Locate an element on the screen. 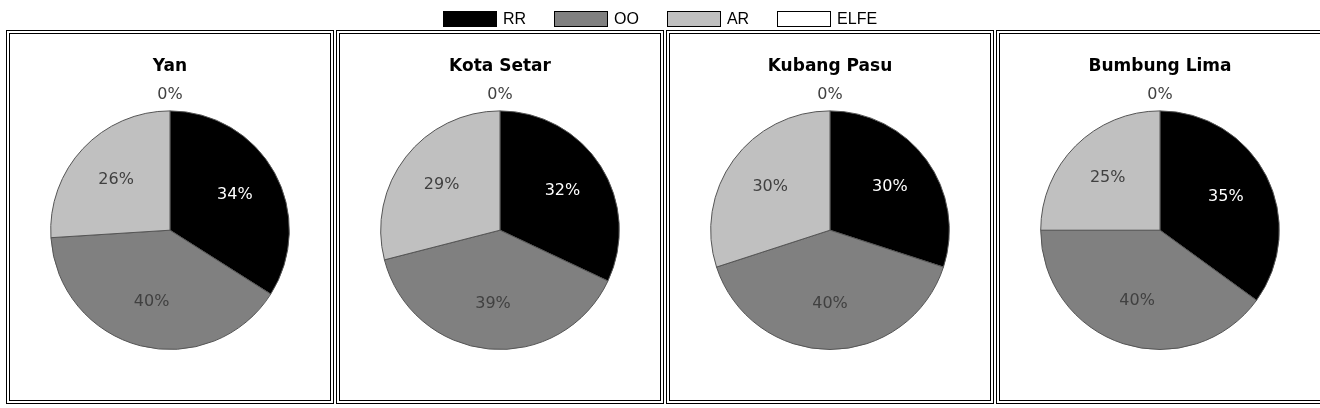 The width and height of the screenshot is (1320, 408). legend-label: OO is located at coordinates (626, 19).